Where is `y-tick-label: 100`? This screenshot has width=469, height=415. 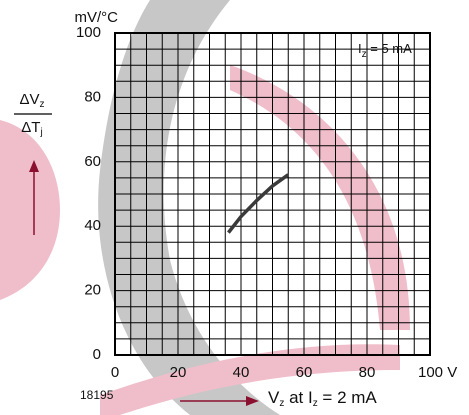 y-tick-label: 100 is located at coordinates (88, 32).